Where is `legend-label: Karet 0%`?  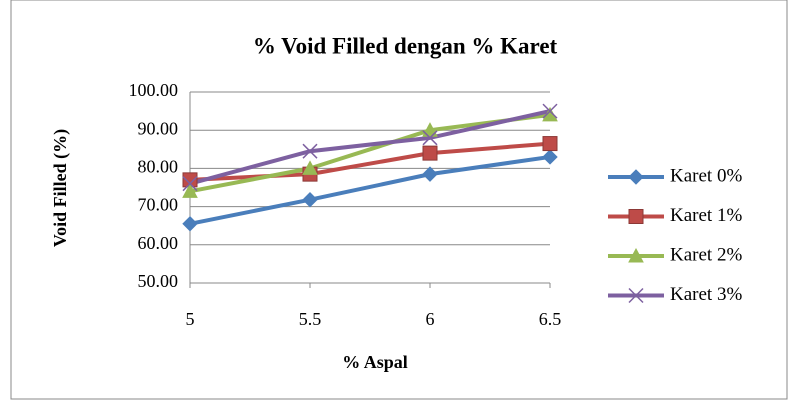 legend-label: Karet 0% is located at coordinates (706, 175).